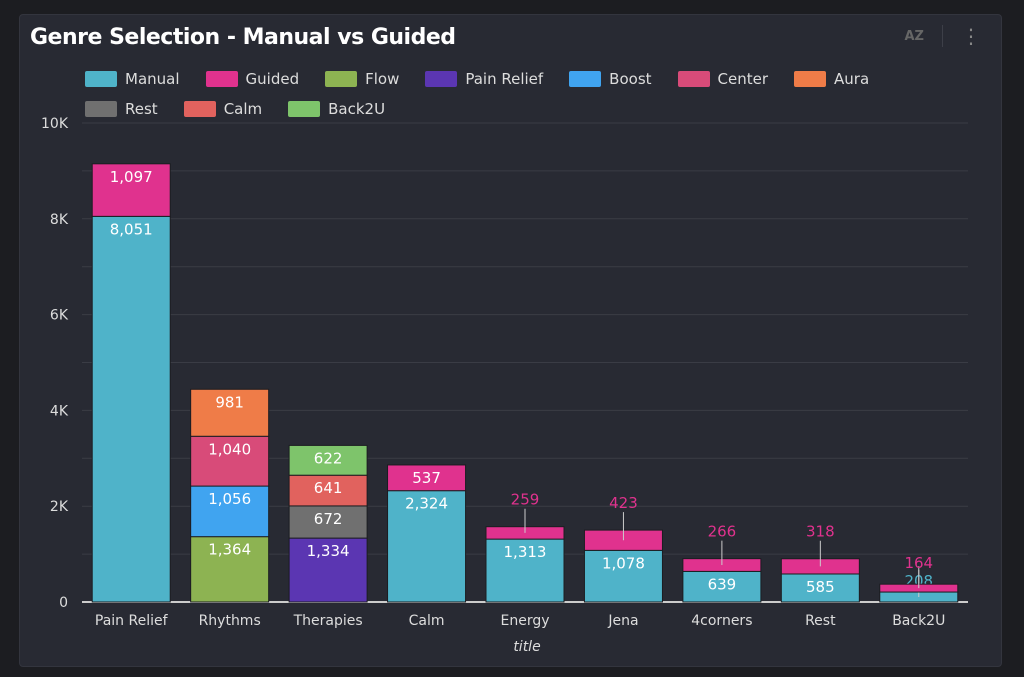 This screenshot has height=677, width=1024. Describe the element at coordinates (59, 220) in the screenshot. I see `y-tick-label: 8K` at that location.